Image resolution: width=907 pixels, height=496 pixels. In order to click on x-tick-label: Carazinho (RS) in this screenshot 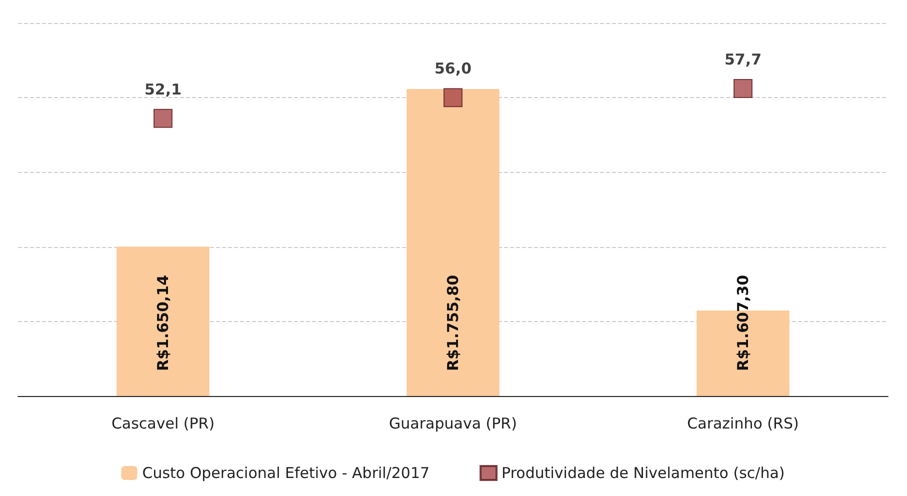, I will do `click(743, 423)`.